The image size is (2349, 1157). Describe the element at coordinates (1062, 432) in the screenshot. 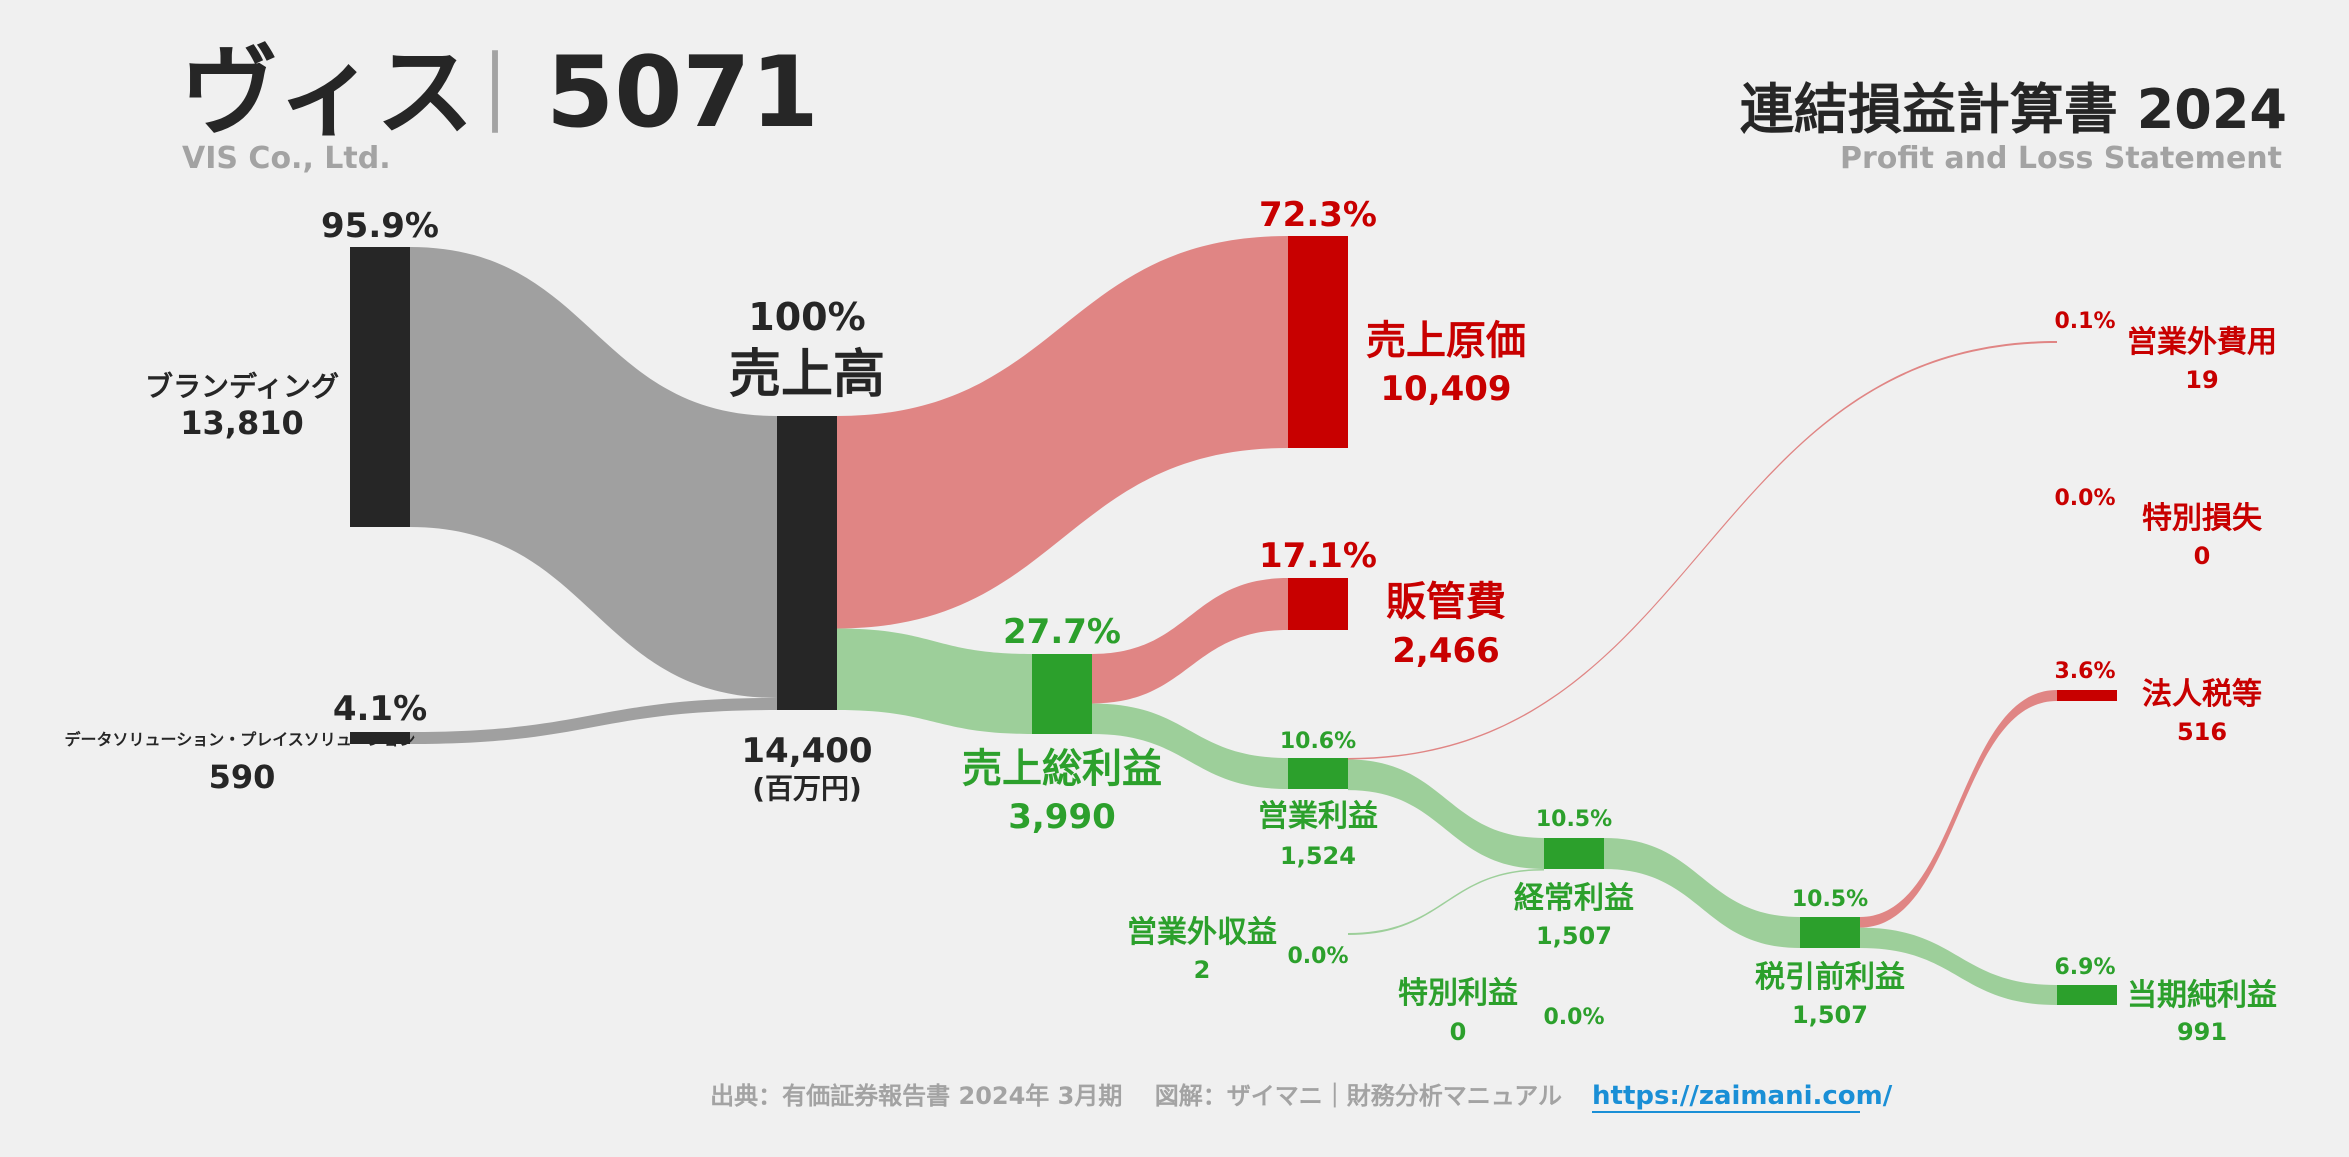

I see `flow-revenue-to-cogs` at that location.